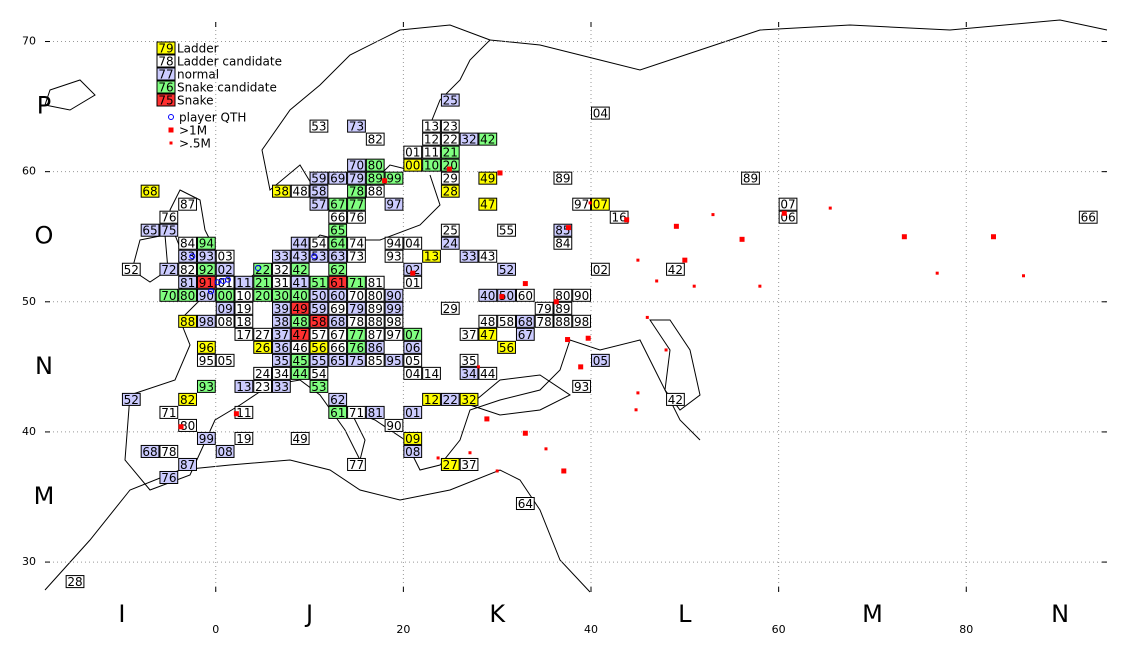 Image resolution: width=1130 pixels, height=648 pixels. I want to click on y-tick-label: 30, so click(29, 561).